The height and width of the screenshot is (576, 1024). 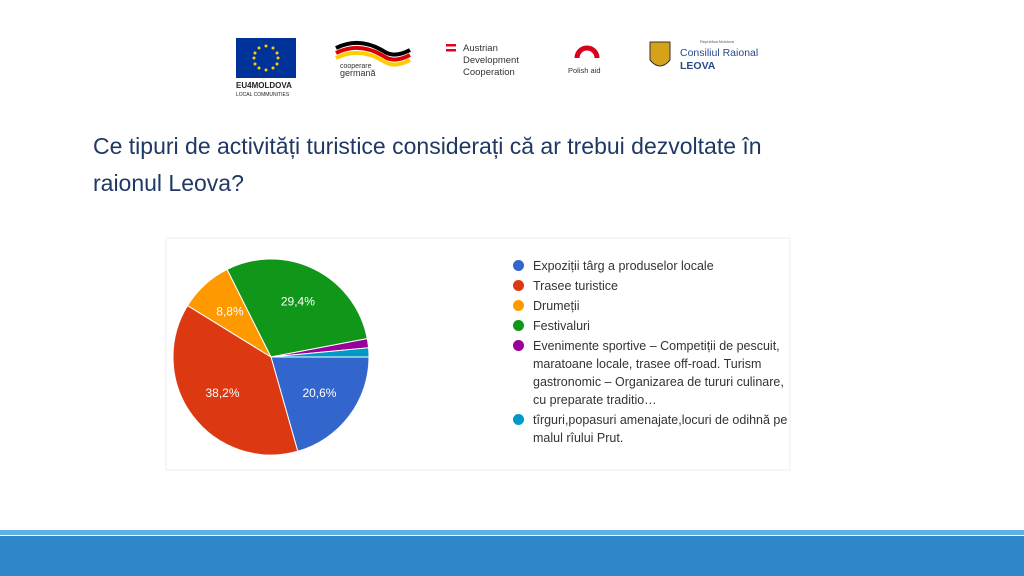 I want to click on logo-text: Austrian, so click(x=480, y=48).